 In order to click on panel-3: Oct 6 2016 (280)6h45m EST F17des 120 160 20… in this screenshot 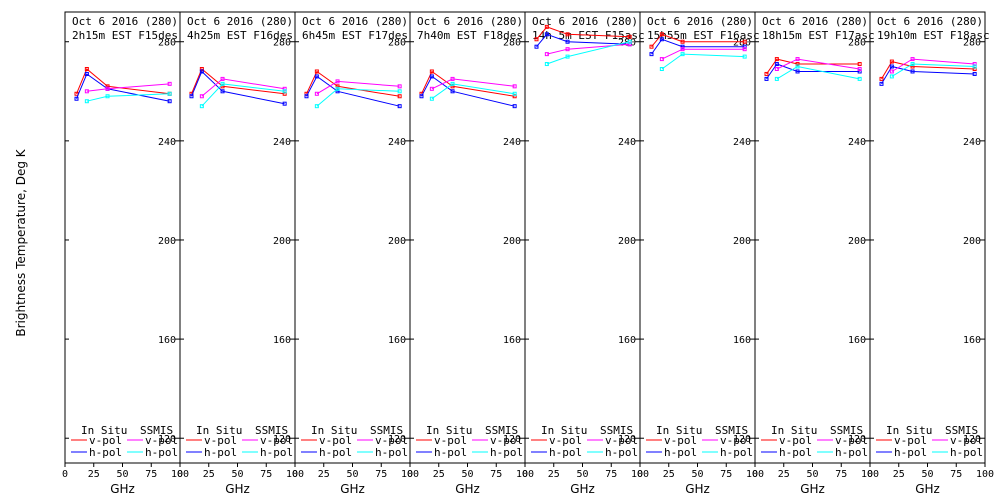, I will do `click(355, 253)`.